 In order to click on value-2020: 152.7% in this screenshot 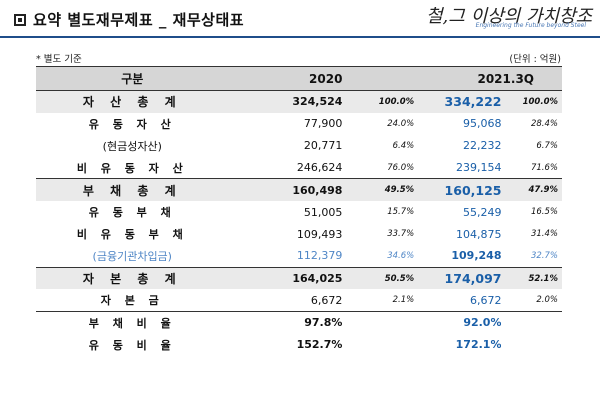, I will do `click(319, 345)`.